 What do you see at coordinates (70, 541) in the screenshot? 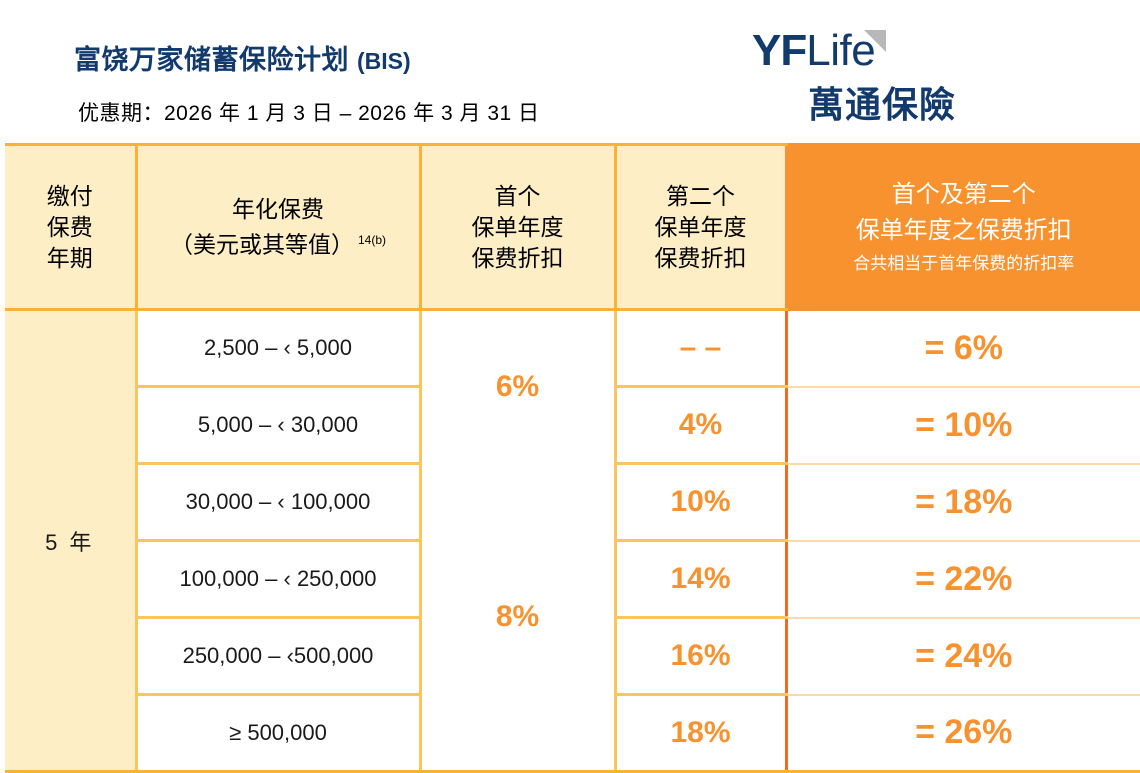
I see `cell-payment-term-value: 5 年` at bounding box center [70, 541].